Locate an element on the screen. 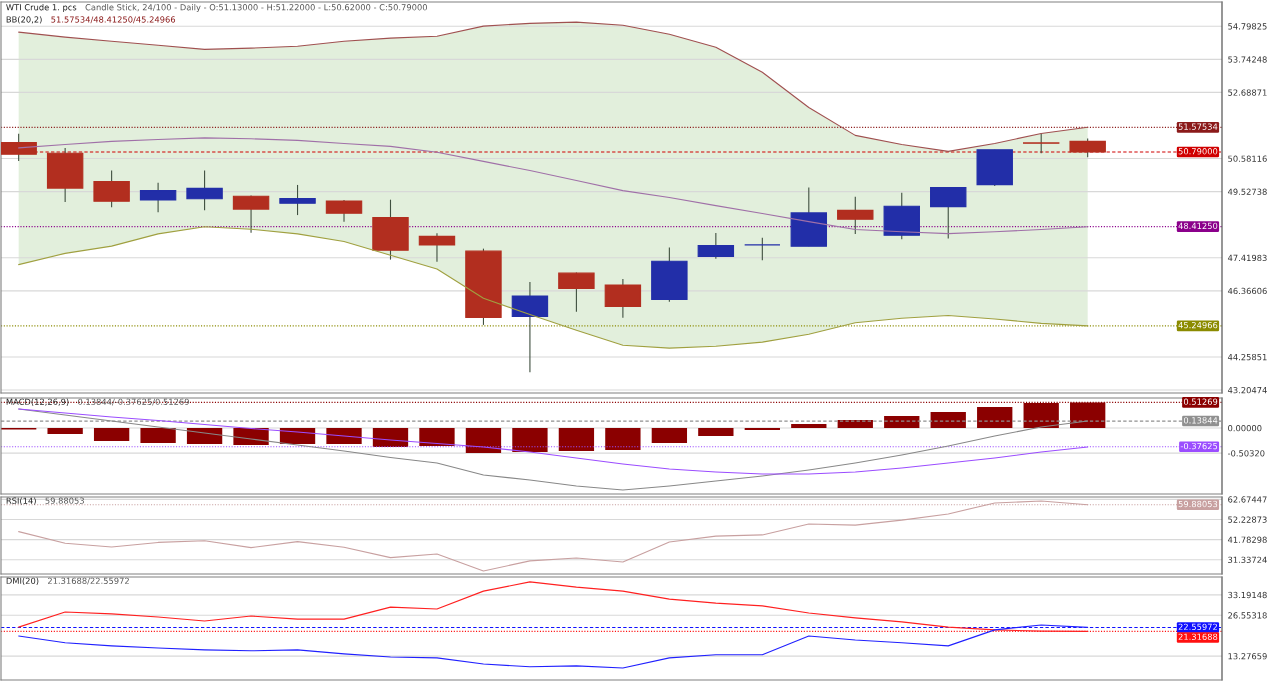 The image size is (1269, 682). y-tick-label: 44.25851 is located at coordinates (1247, 357).